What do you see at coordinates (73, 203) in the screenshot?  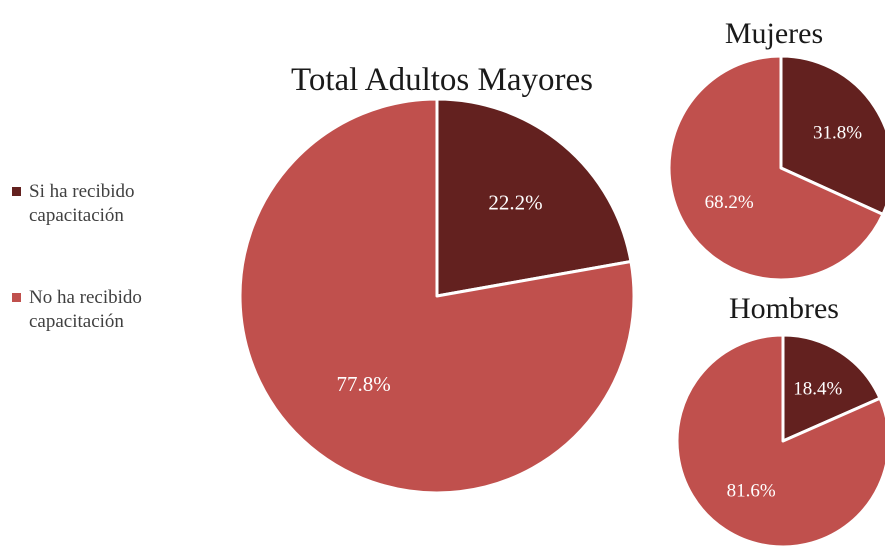 I see `legend-item-si: Si ha recibido capacitación` at bounding box center [73, 203].